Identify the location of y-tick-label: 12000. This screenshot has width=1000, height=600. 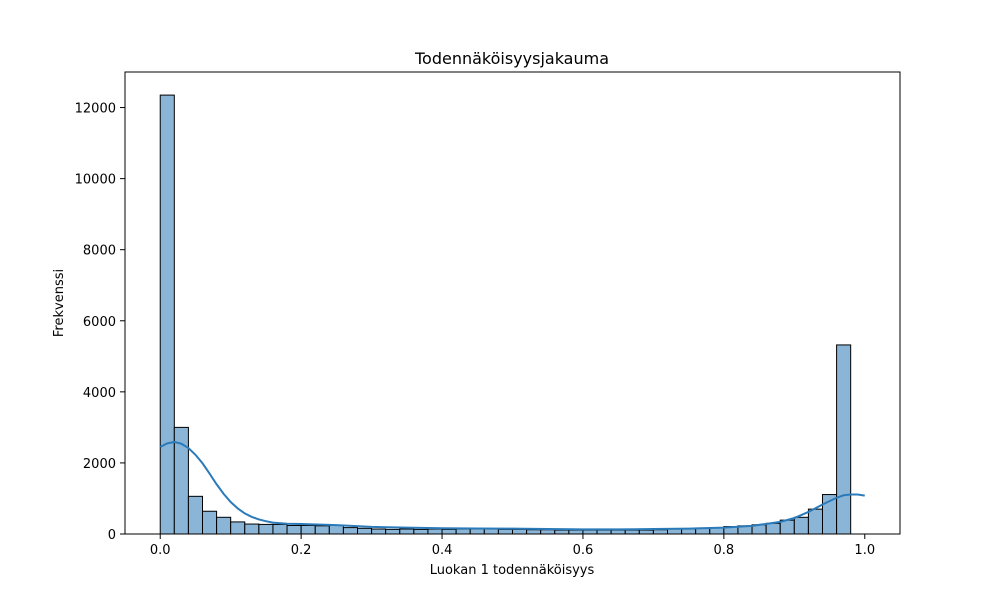
(95, 109).